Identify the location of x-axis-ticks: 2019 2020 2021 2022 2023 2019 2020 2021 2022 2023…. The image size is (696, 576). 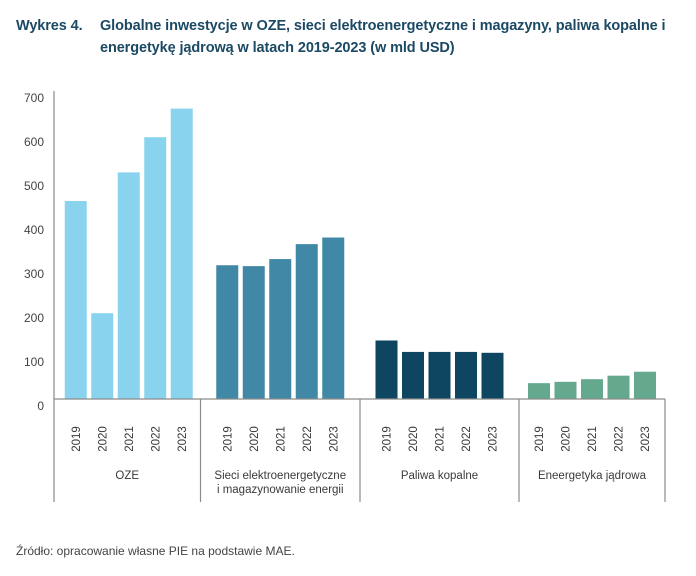
(361, 439).